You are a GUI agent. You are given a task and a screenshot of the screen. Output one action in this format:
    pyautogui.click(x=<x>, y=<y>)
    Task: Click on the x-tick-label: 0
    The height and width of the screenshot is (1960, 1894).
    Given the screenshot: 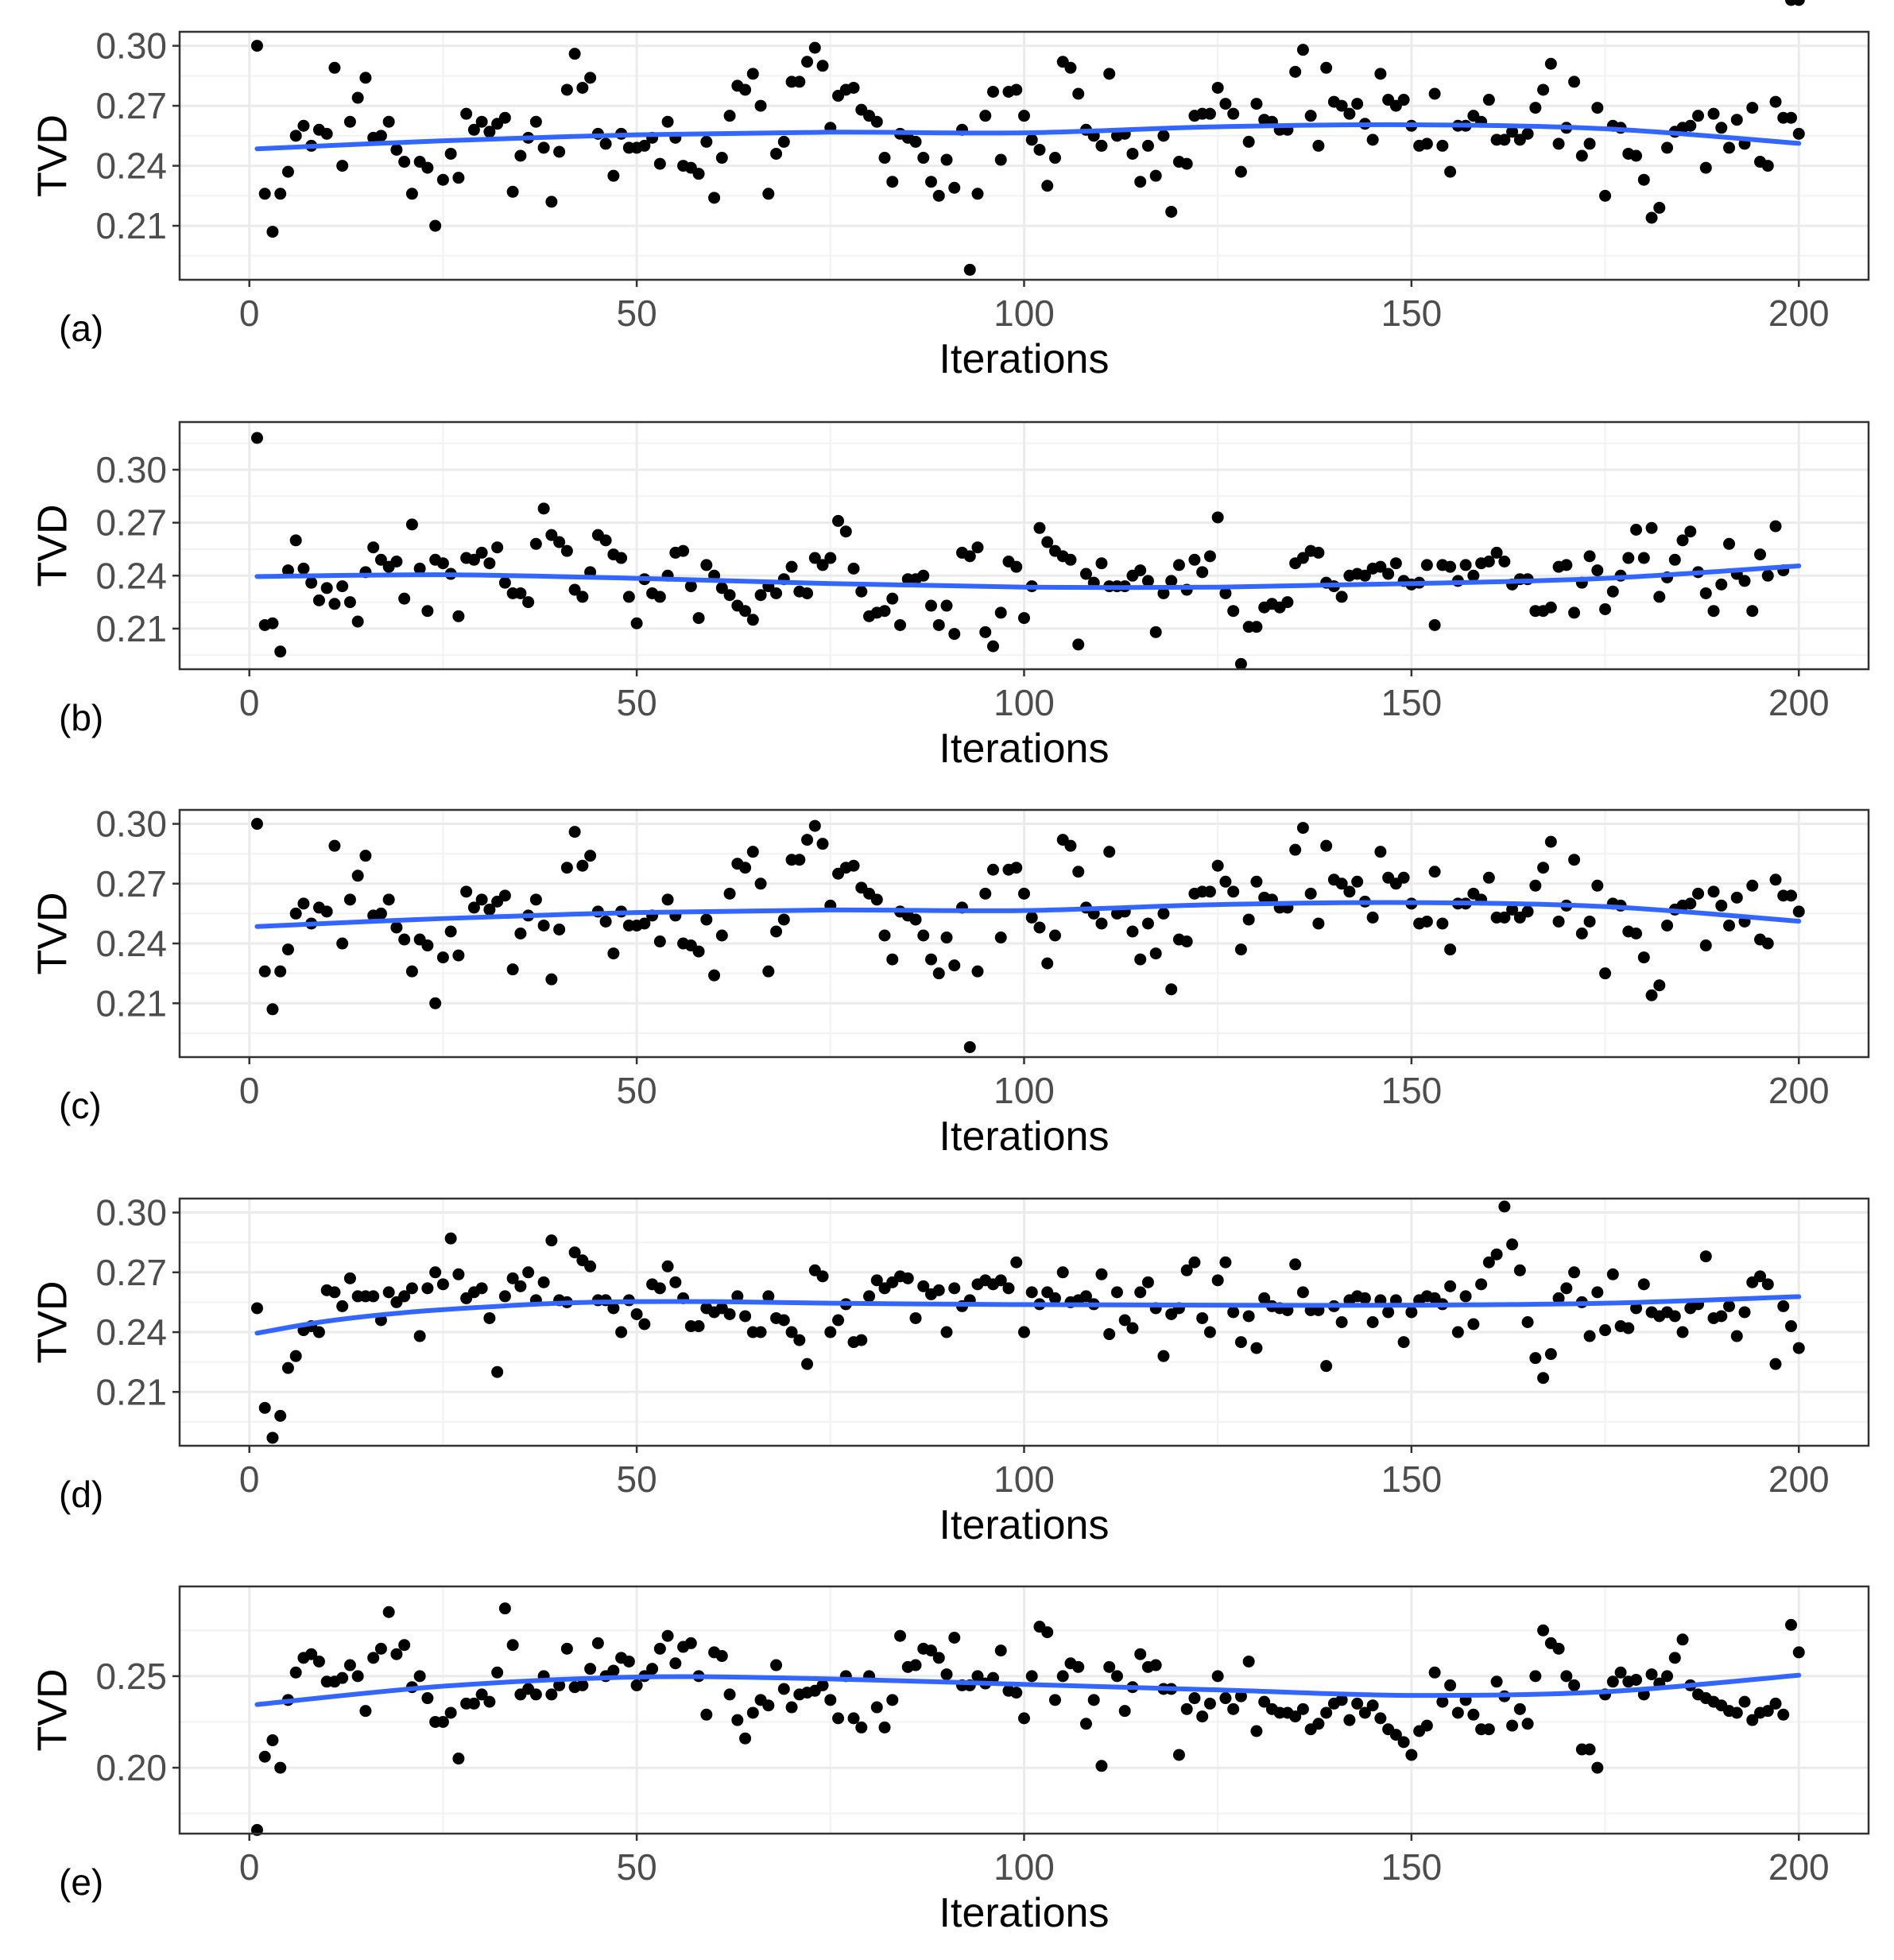 What is the action you would take?
    pyautogui.click(x=249, y=1867)
    